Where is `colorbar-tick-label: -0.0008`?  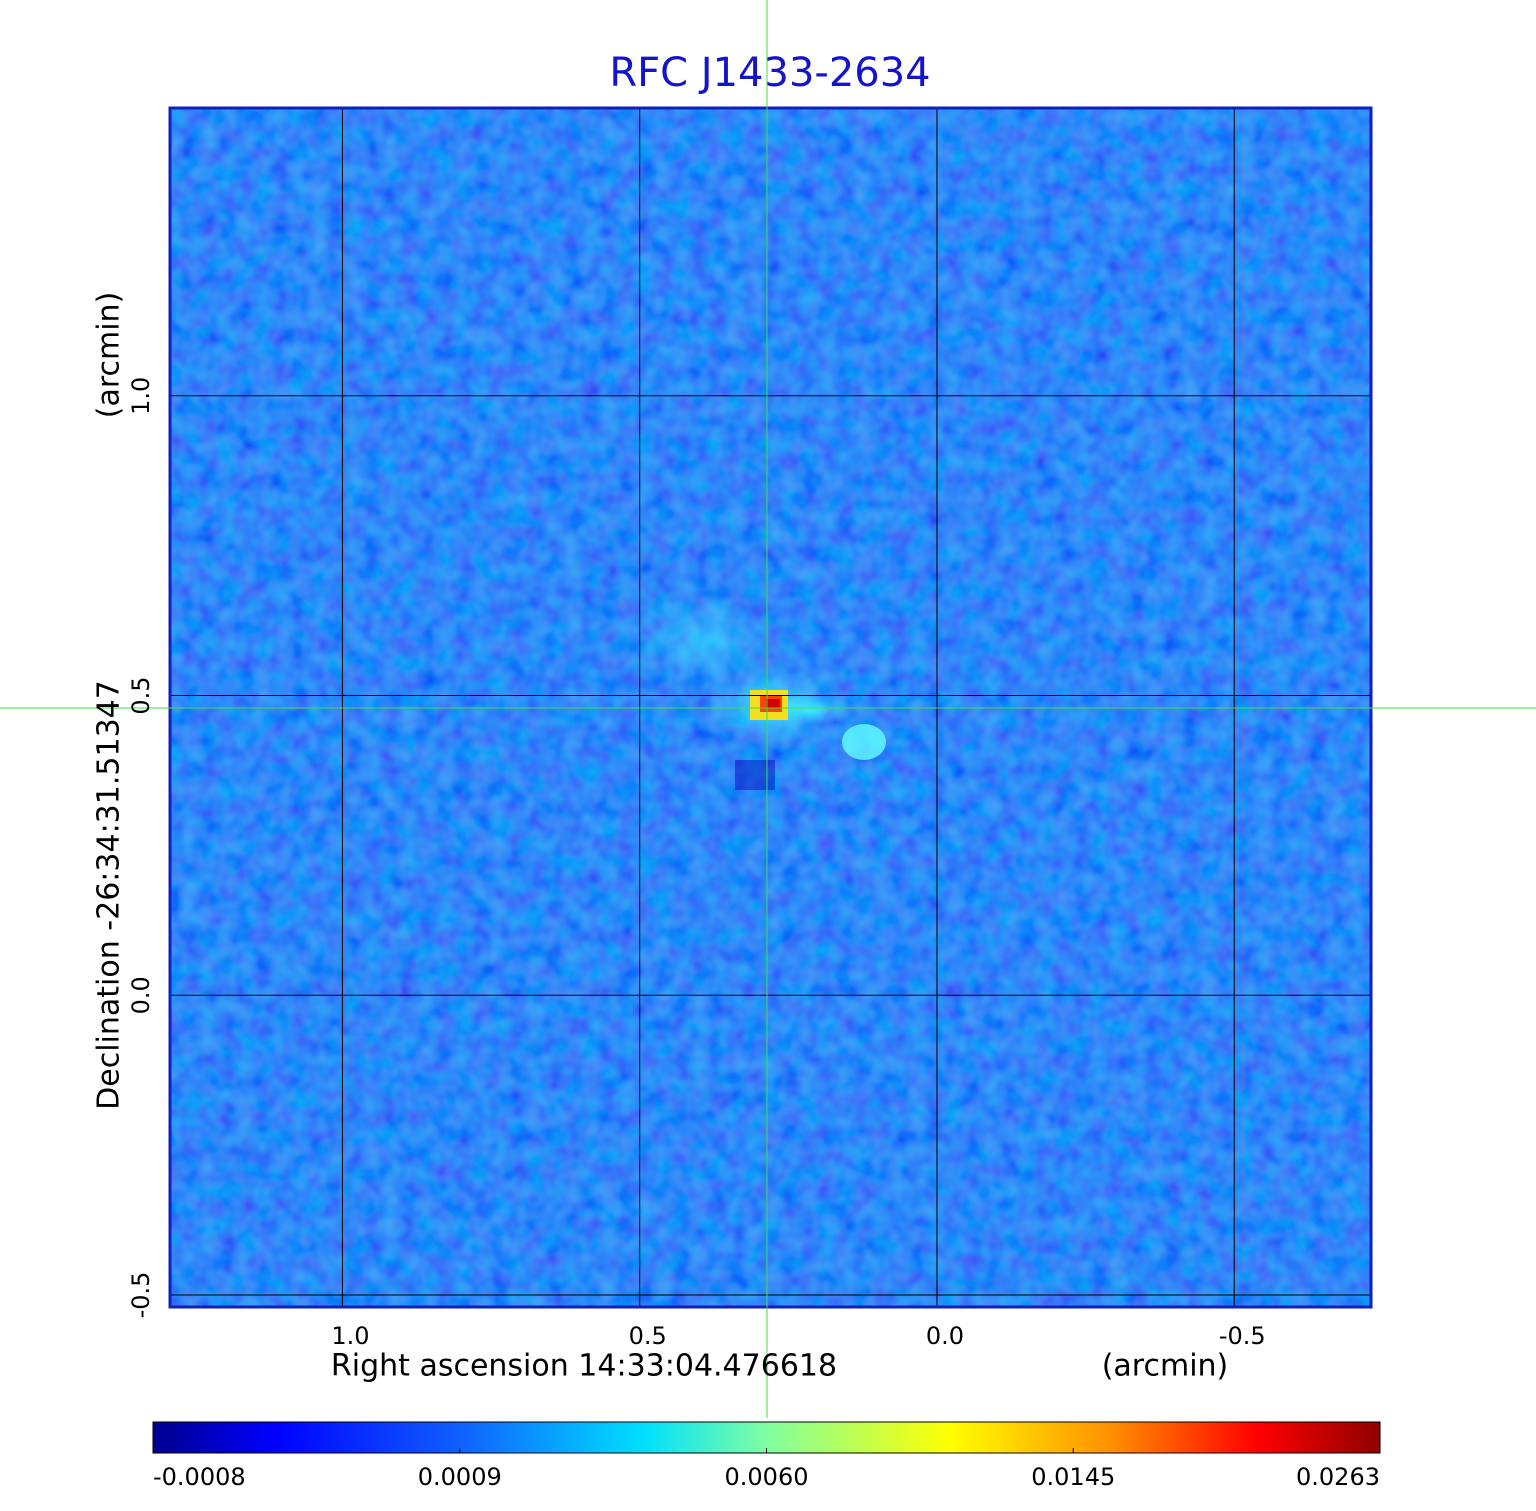 colorbar-tick-label: -0.0008 is located at coordinates (199, 1477).